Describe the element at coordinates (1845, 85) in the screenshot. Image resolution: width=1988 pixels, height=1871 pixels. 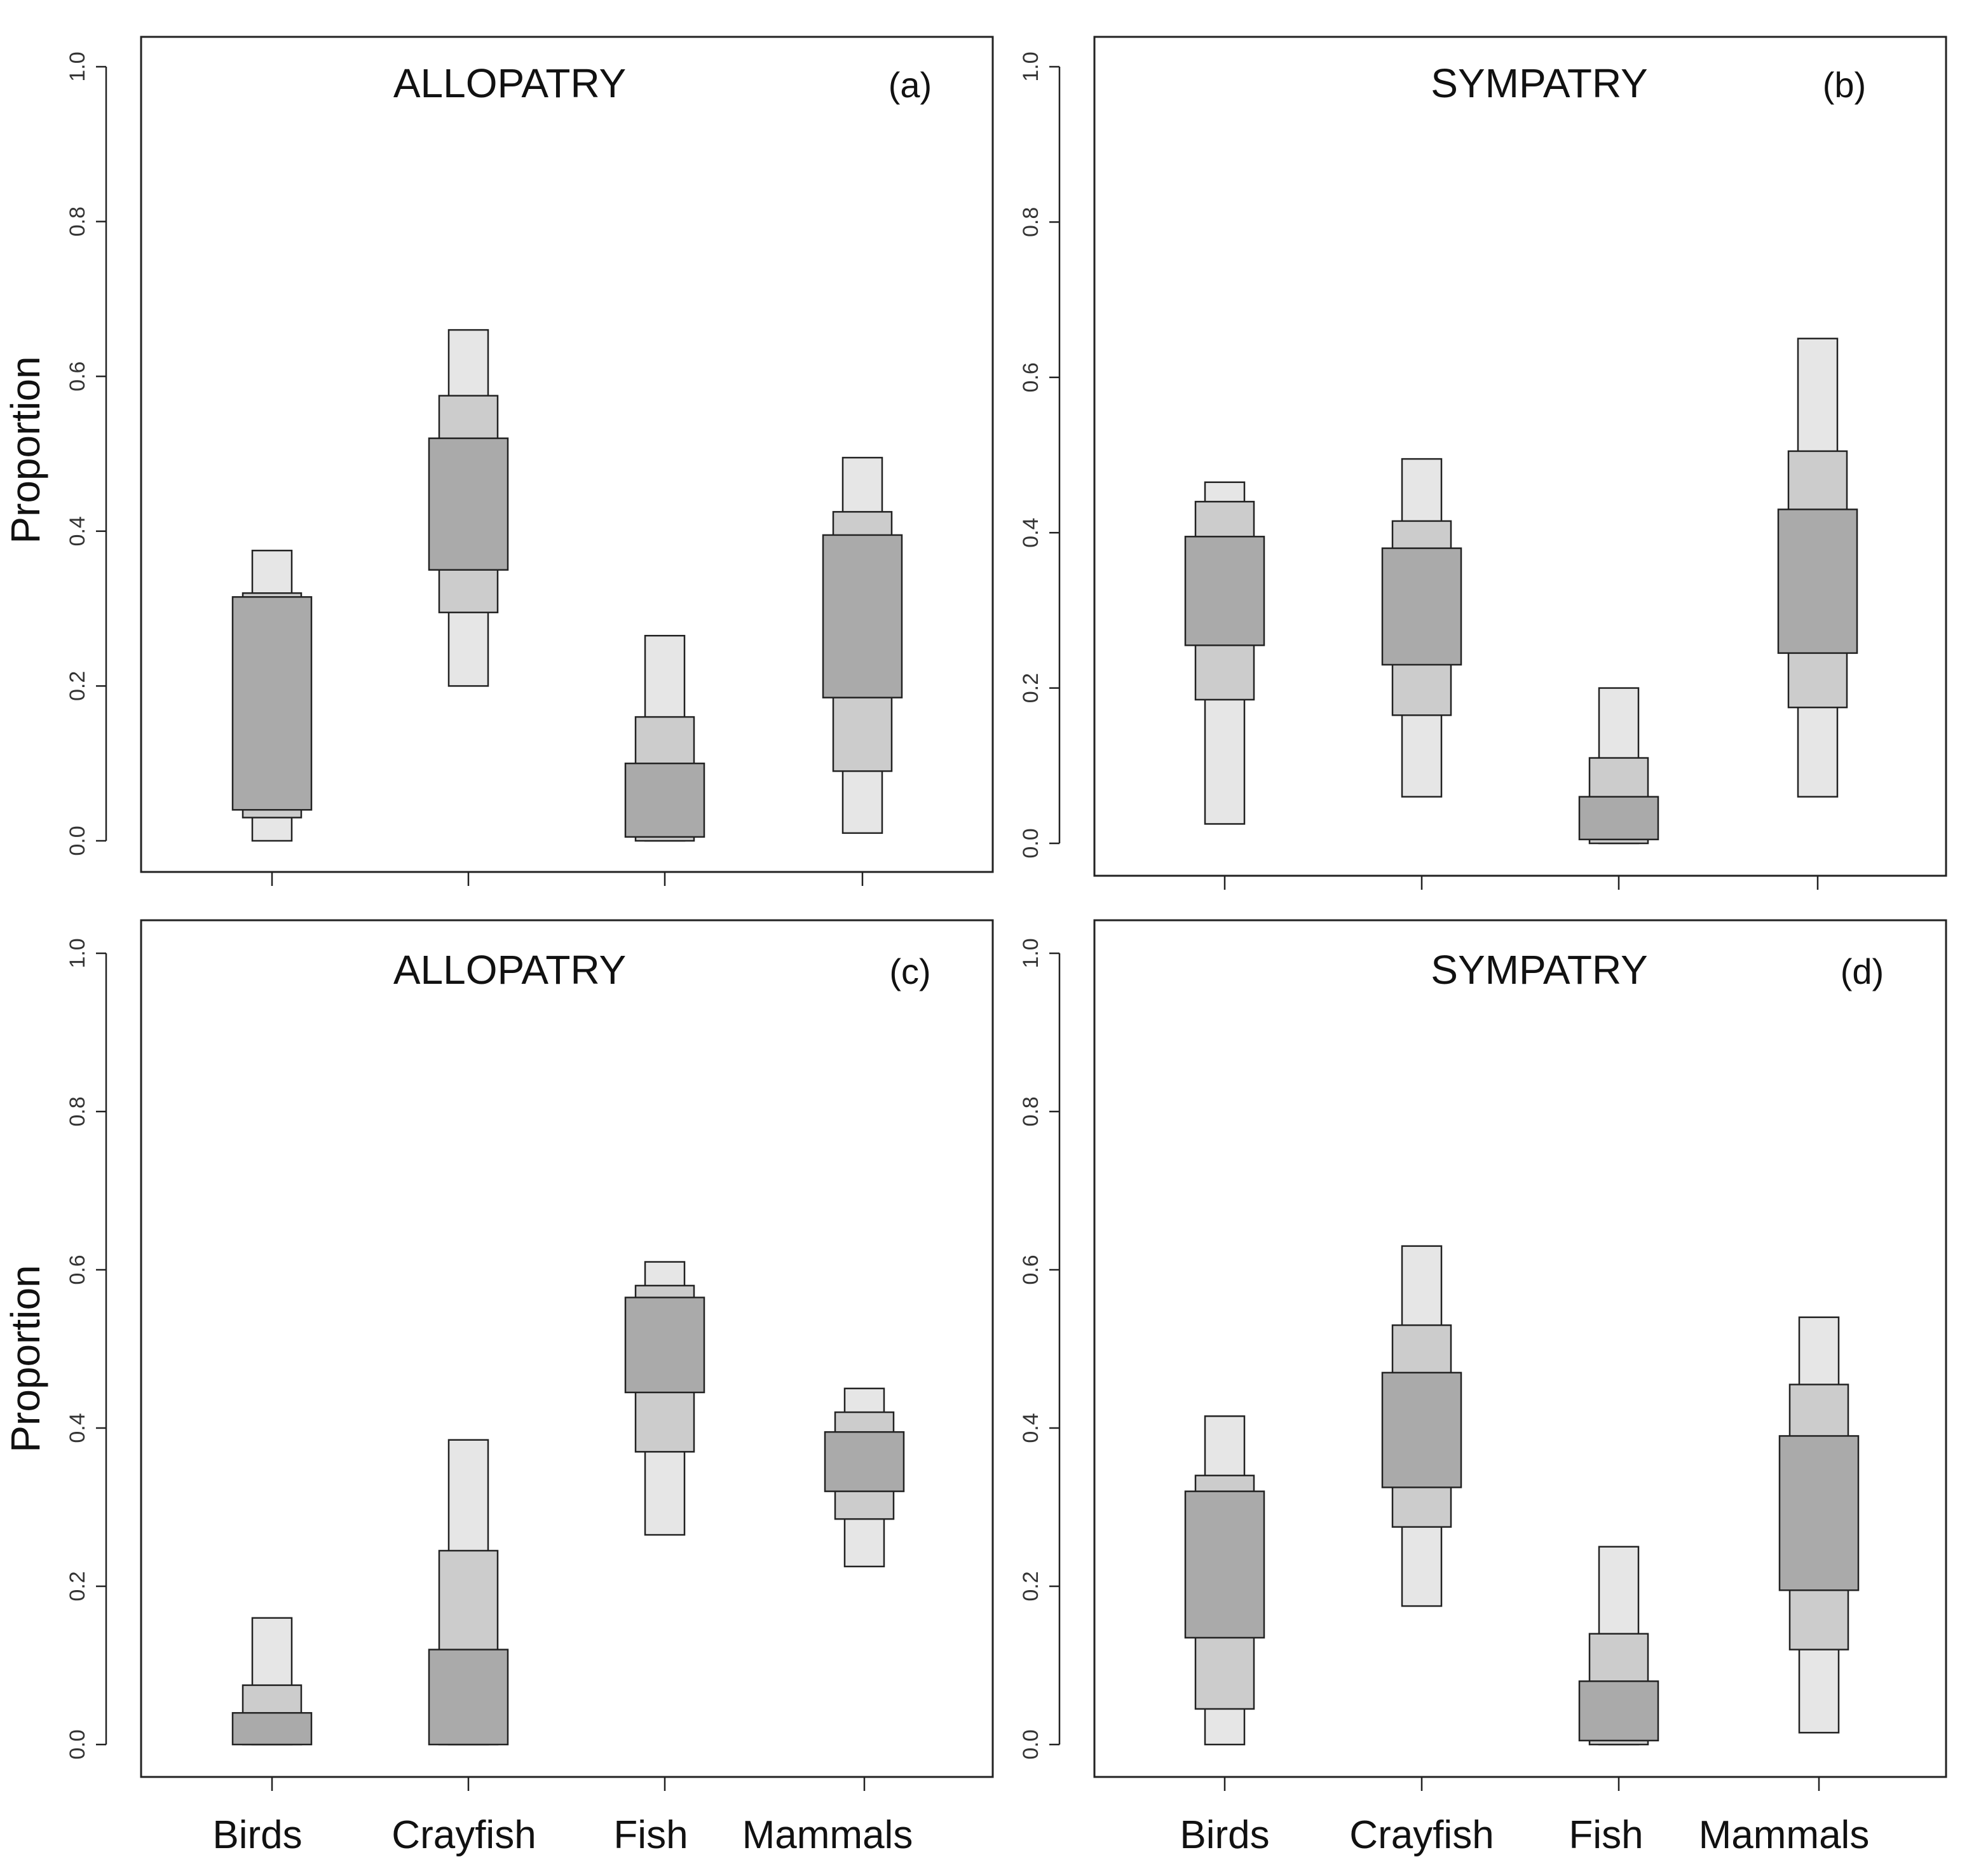
I see `panel-tag: (b)` at that location.